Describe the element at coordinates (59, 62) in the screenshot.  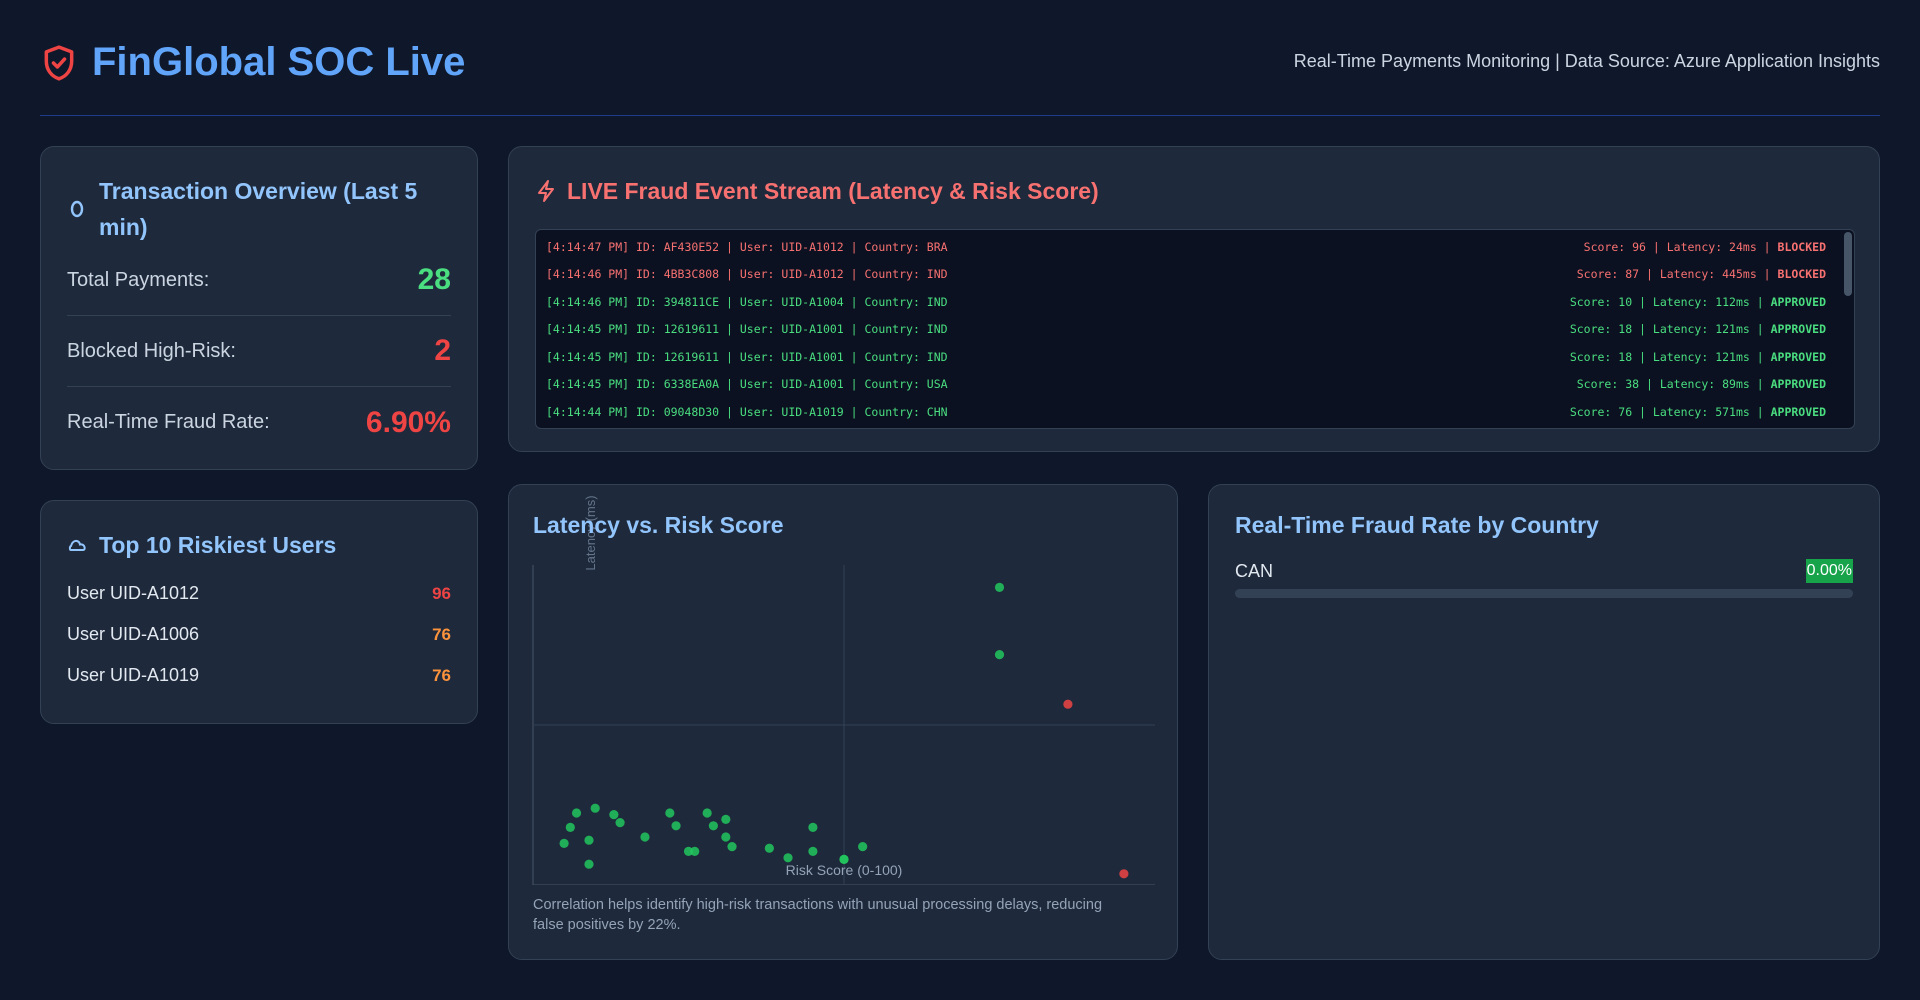
I see `shield-check-icon` at that location.